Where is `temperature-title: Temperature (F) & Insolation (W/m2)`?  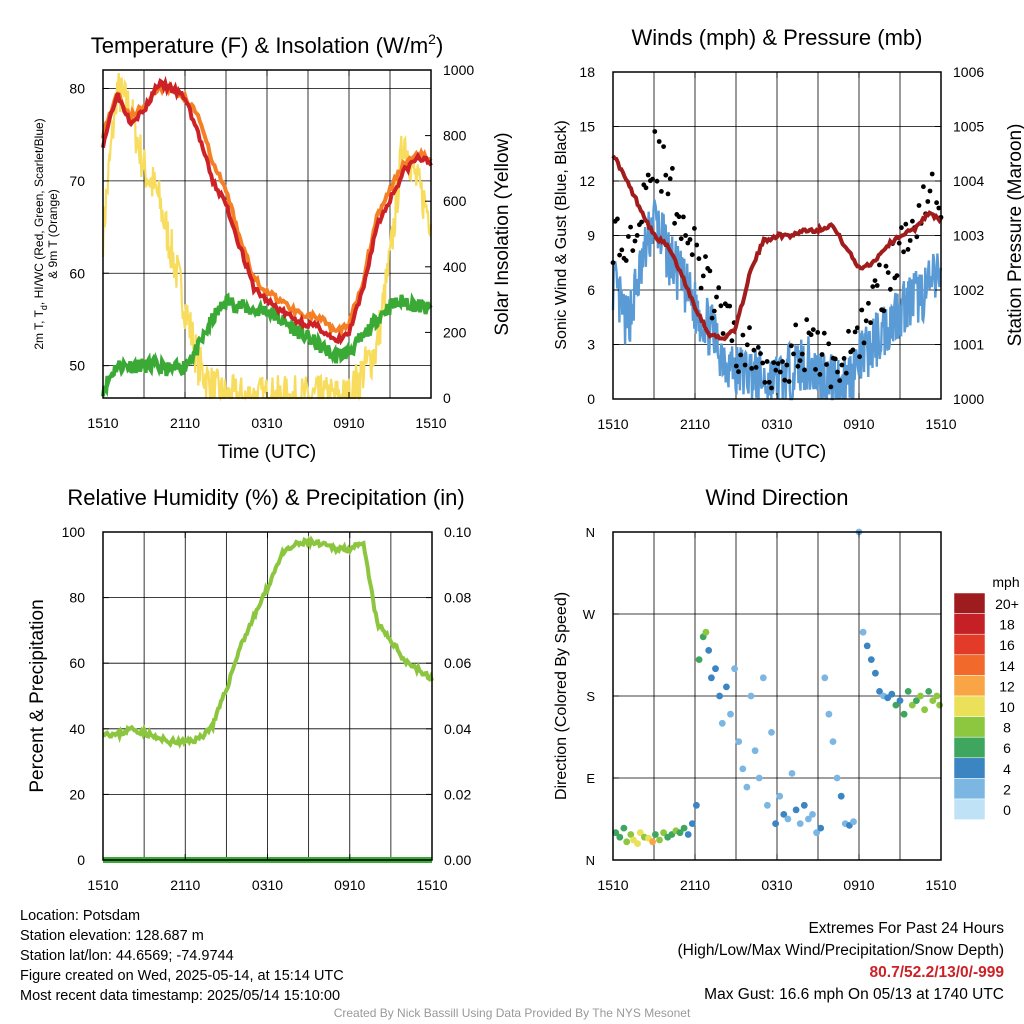
temperature-title: Temperature (F) & Insolation (W/m2) is located at coordinates (267, 44).